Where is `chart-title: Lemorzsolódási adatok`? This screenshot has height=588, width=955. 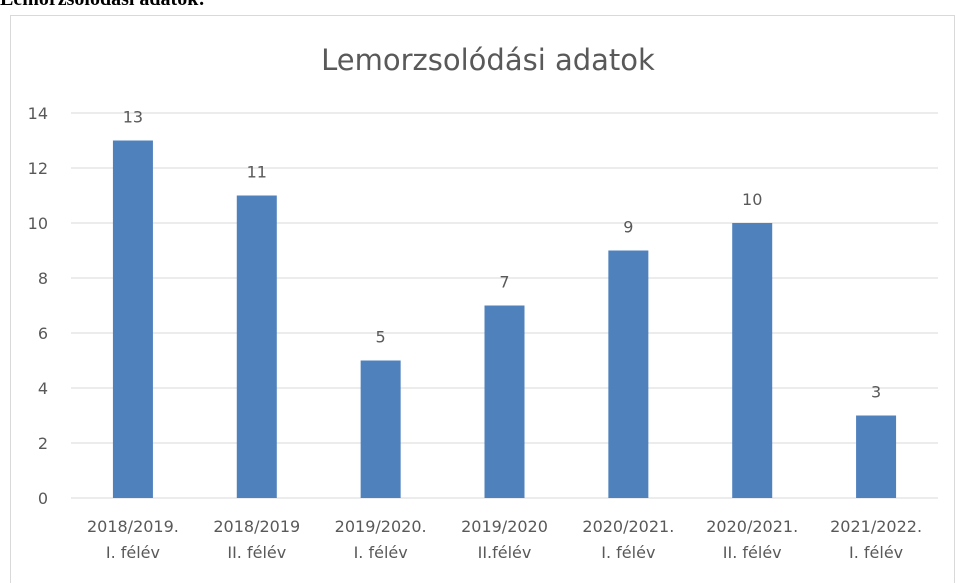
chart-title: Lemorzsolódási adatok is located at coordinates (488, 60).